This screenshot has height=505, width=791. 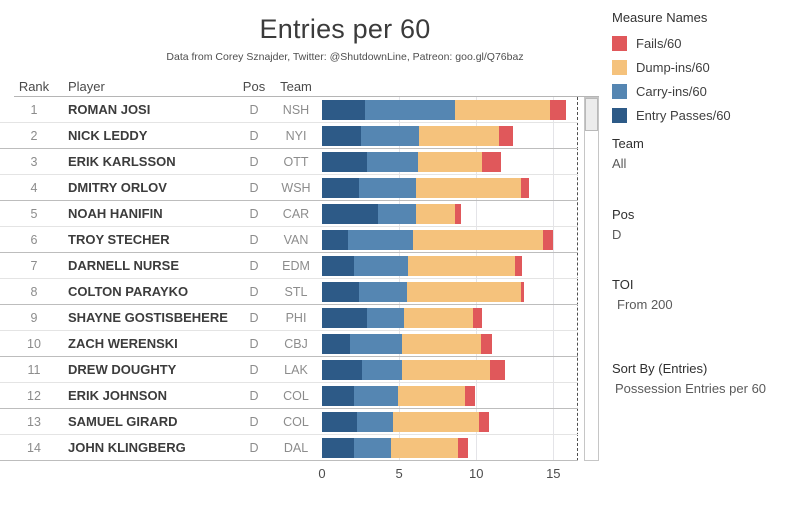 I want to click on rank-cell: 2, so click(x=34, y=136).